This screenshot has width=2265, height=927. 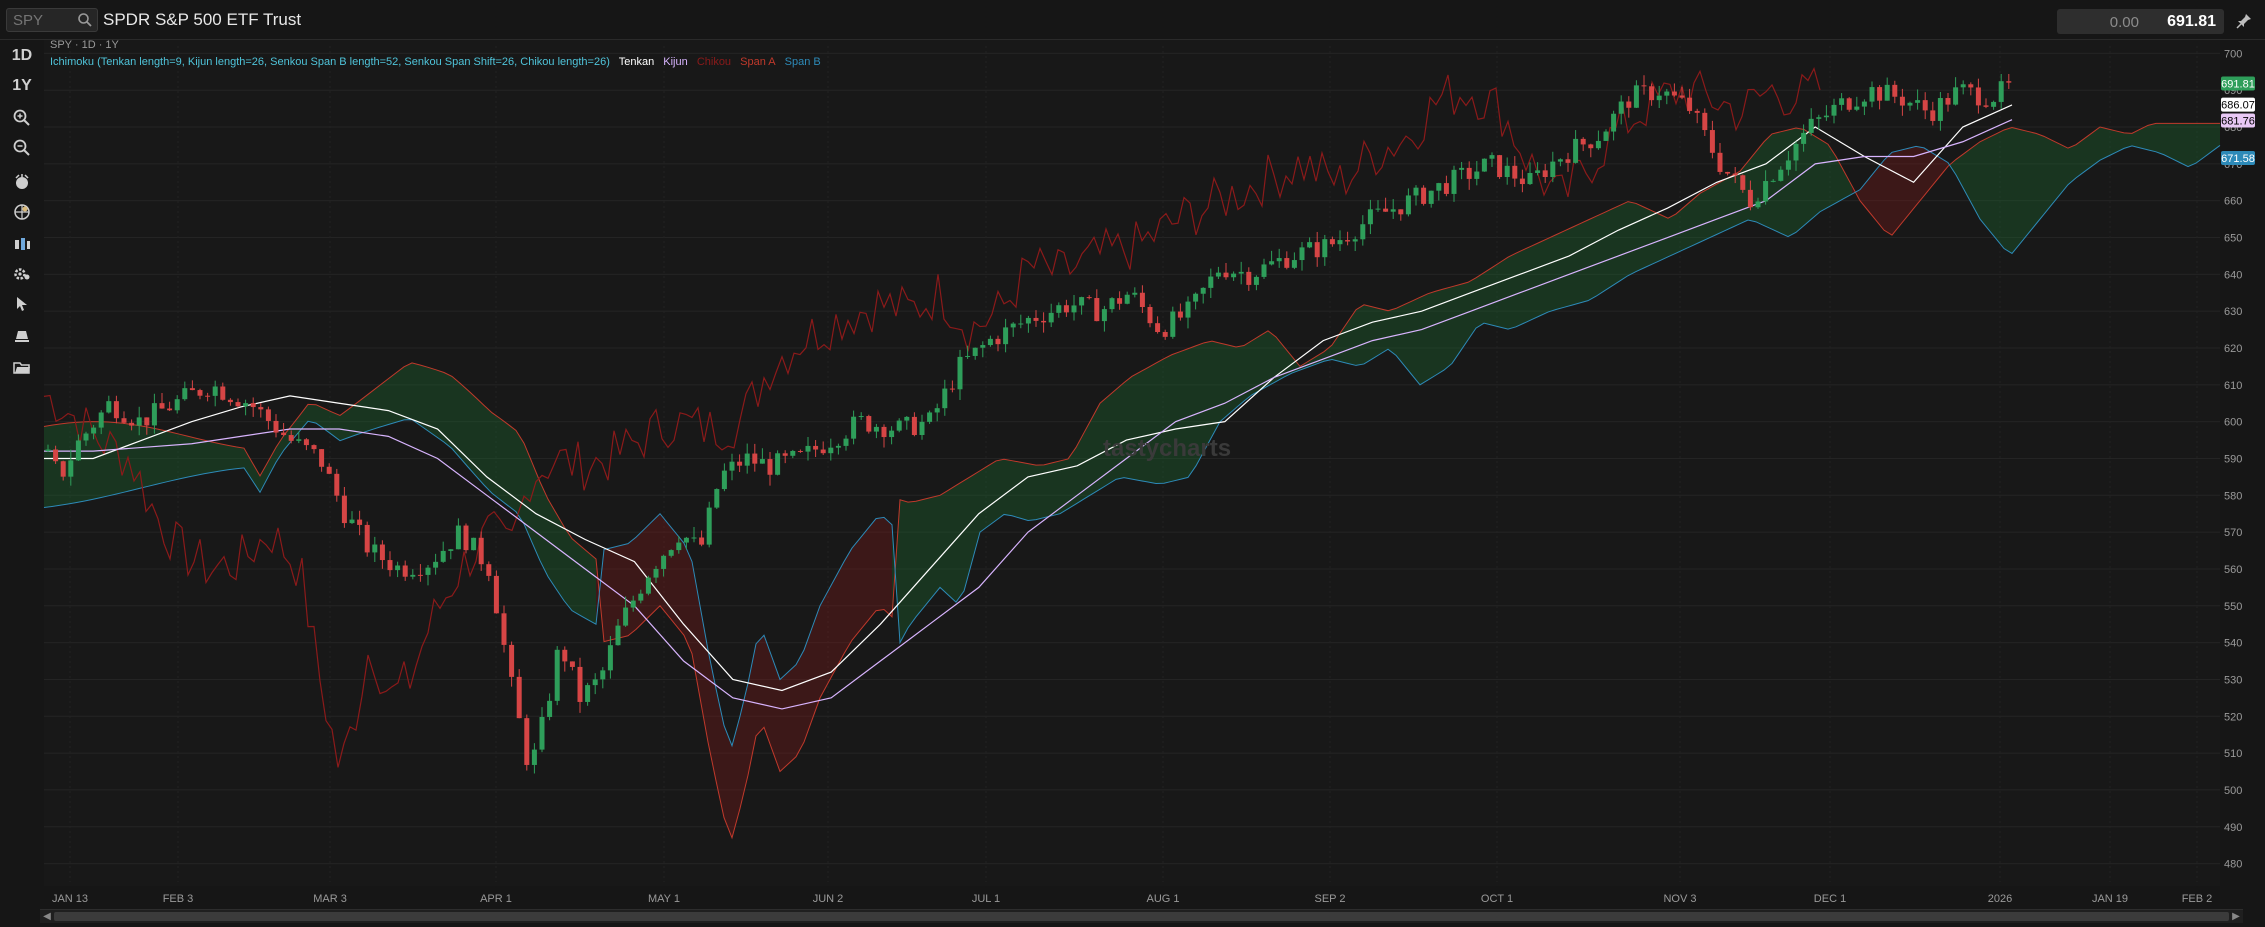 I want to click on symbol-search, so click(x=52, y=20).